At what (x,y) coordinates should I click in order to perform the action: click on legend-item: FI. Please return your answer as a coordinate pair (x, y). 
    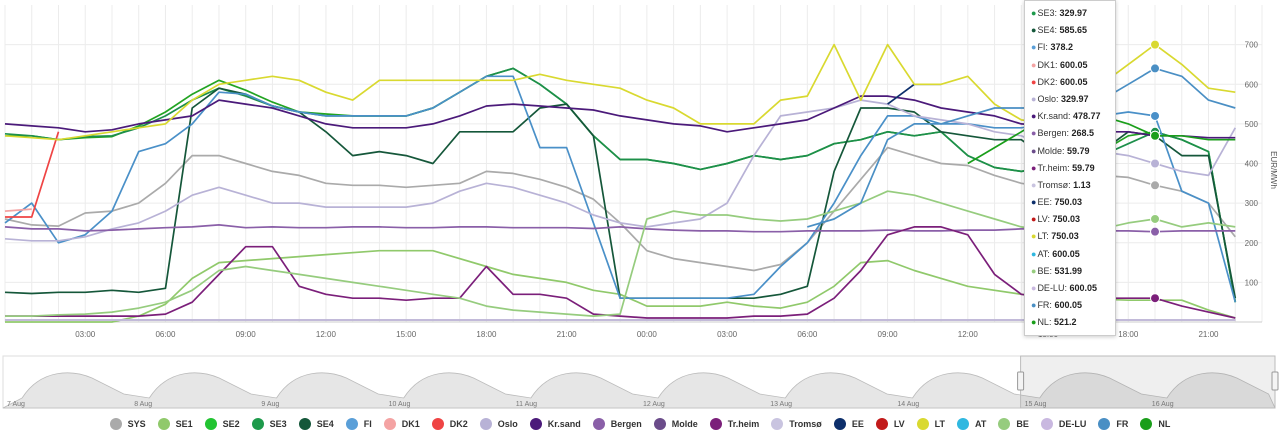
    Looking at the image, I should click on (358, 424).